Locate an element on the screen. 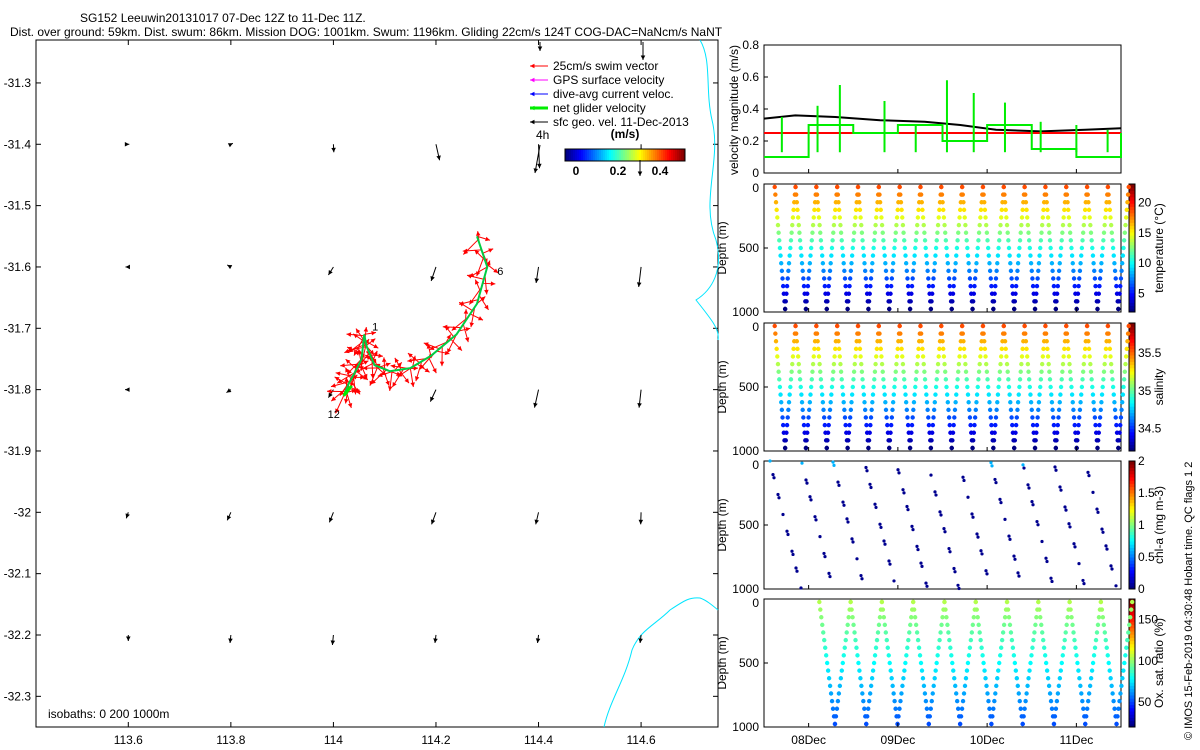  geo-velocity-arrow-head is located at coordinates (641, 522).